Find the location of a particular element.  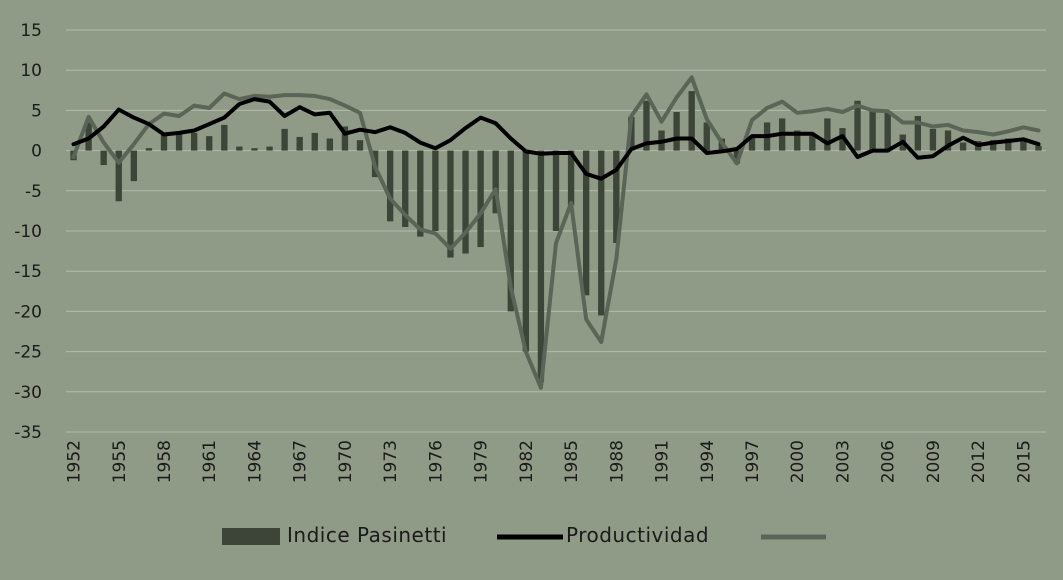

y-tick-label: -35 is located at coordinates (28, 433).